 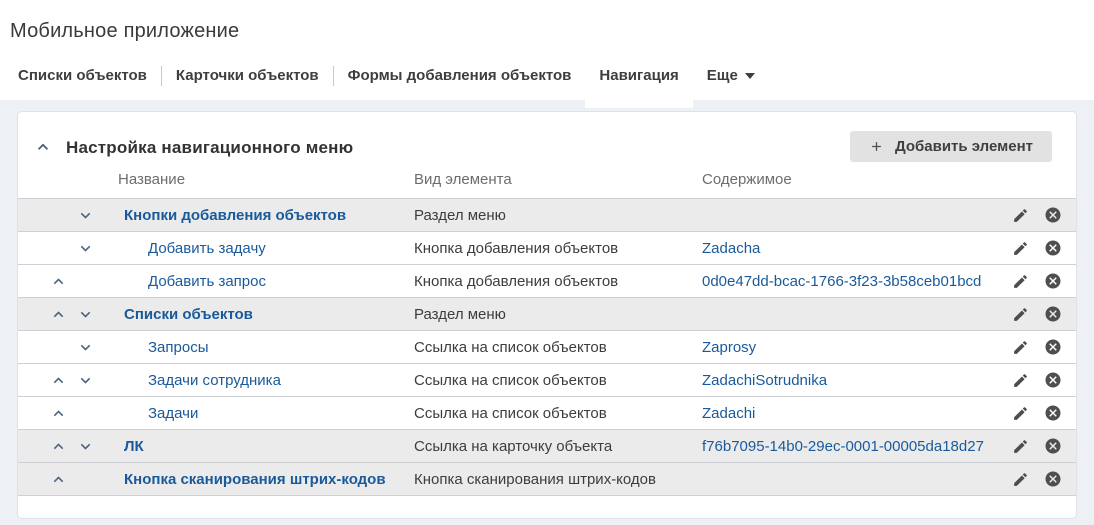 What do you see at coordinates (765, 380) in the screenshot?
I see `item-content-link: ZadachiSotrudnika` at bounding box center [765, 380].